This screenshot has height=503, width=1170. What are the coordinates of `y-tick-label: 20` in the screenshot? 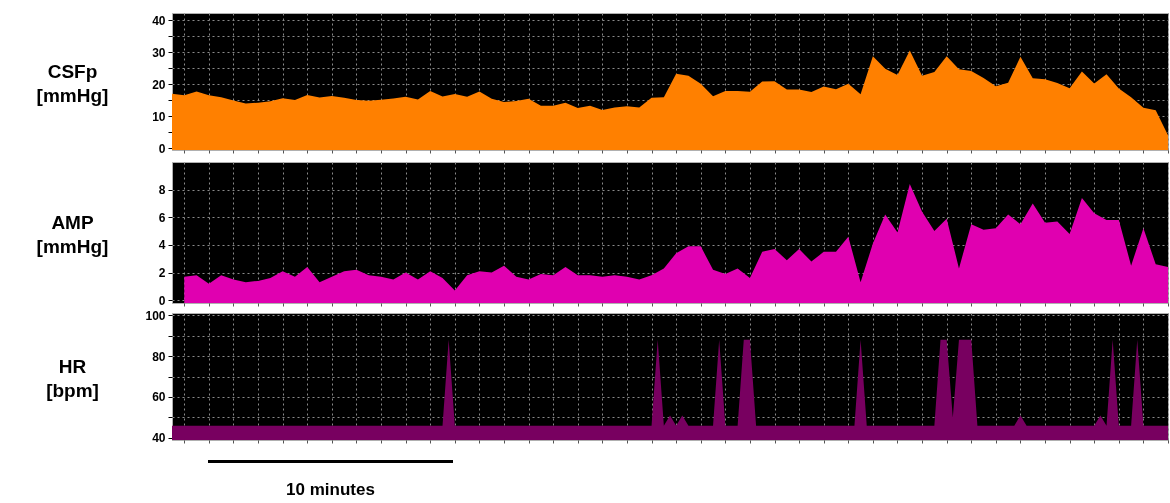 It's located at (159, 84).